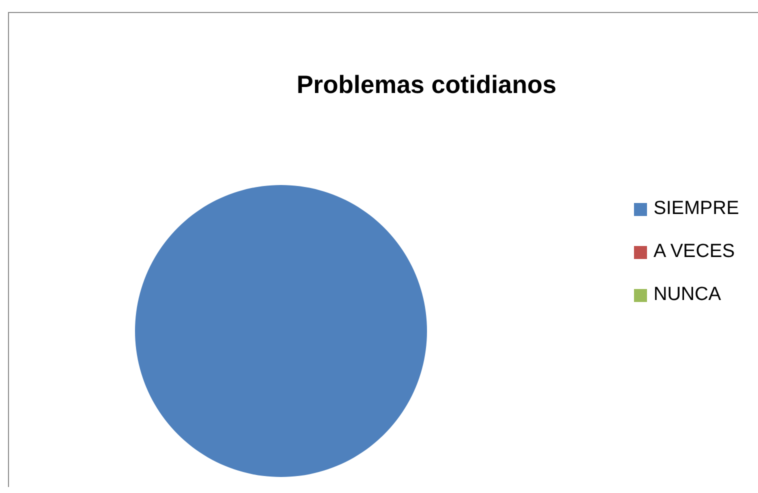 Image resolution: width=758 pixels, height=493 pixels. Describe the element at coordinates (427, 85) in the screenshot. I see `chart-title: Problemas cotidianos` at that location.